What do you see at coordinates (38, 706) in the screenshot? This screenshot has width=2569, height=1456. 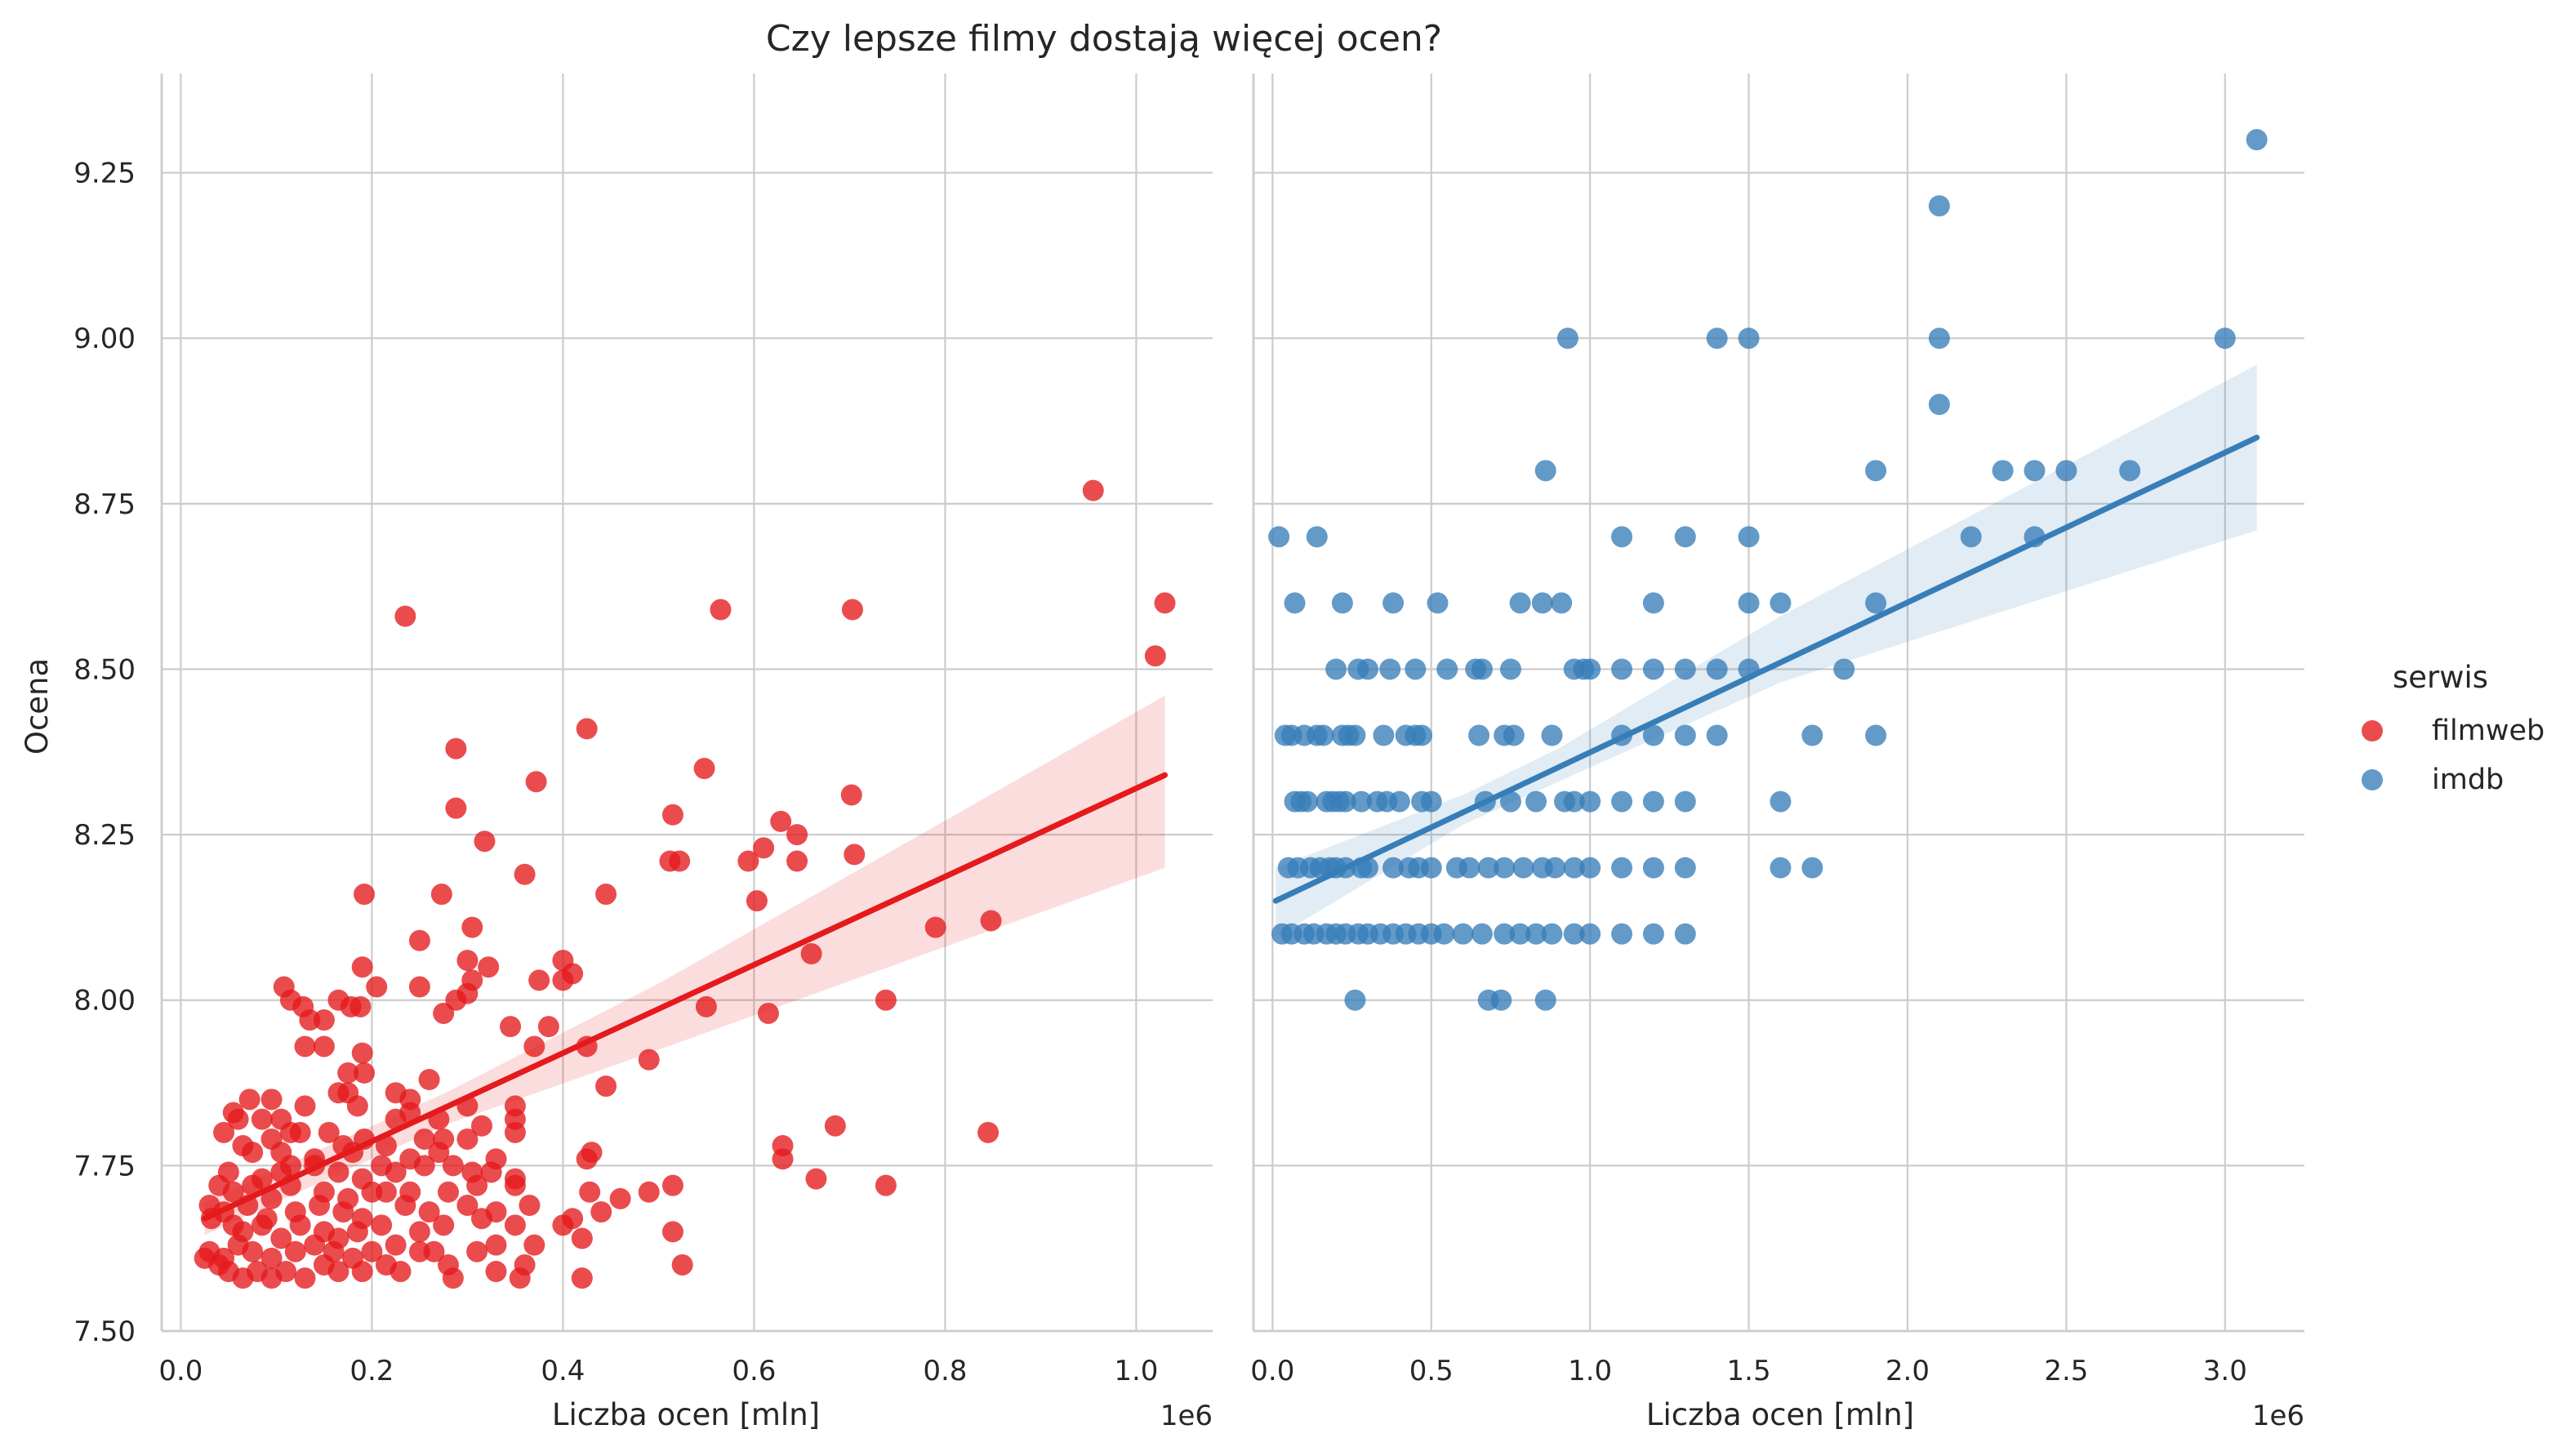 I see `y-axis-label: Ocena` at bounding box center [38, 706].